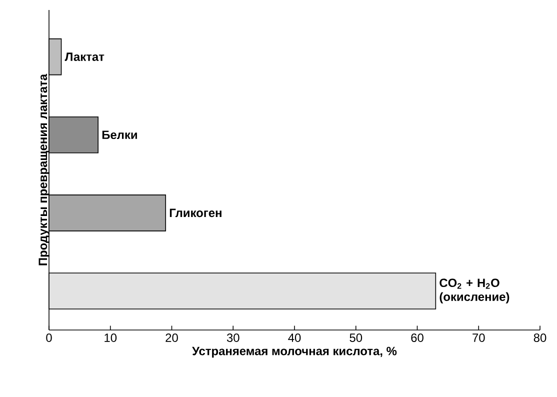  What do you see at coordinates (196, 213) in the screenshot?
I see `y-tick-label: Гликоген` at bounding box center [196, 213].